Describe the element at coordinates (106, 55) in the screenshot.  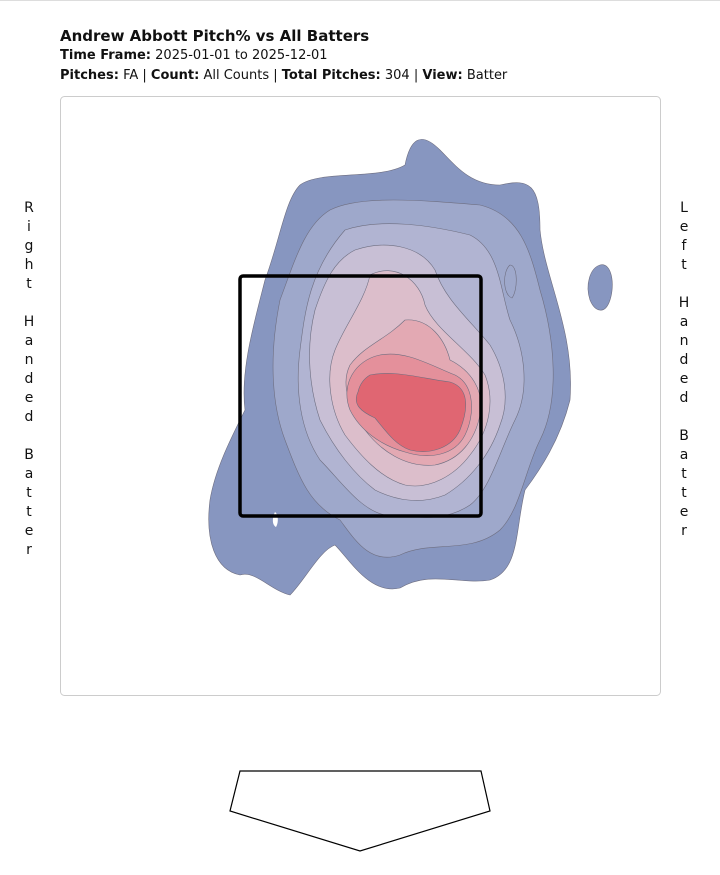
I see `label: Time Frame:` at that location.